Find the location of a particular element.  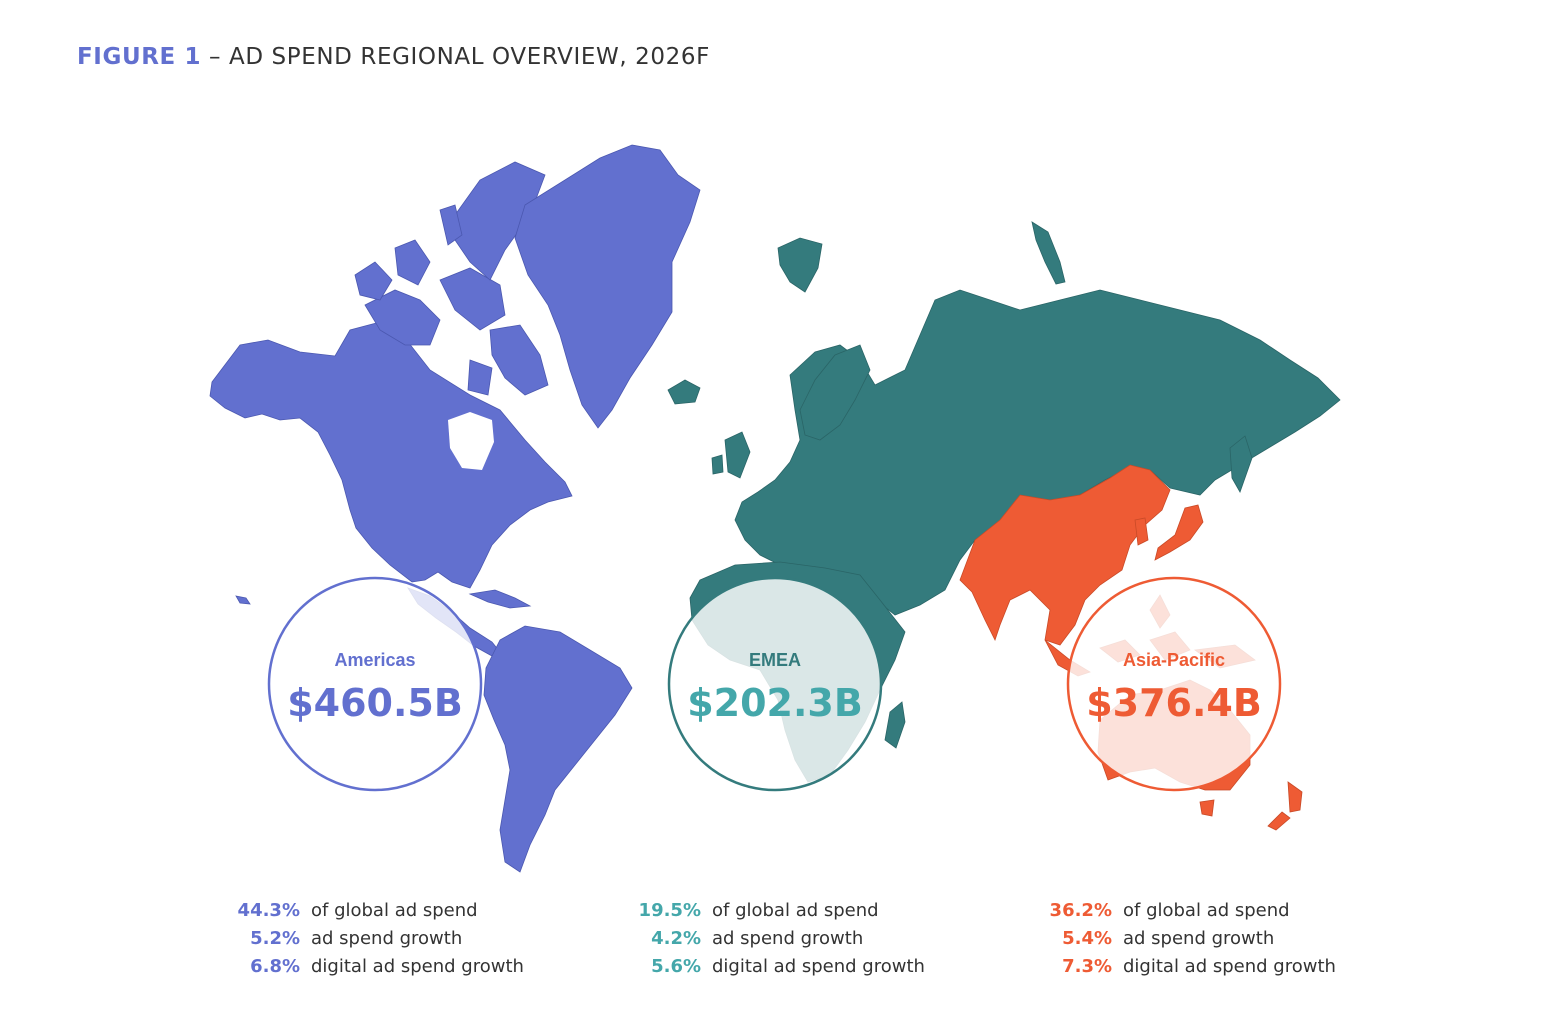

stat-row: 19.5% of global ad spend is located at coordinates (775, 911).